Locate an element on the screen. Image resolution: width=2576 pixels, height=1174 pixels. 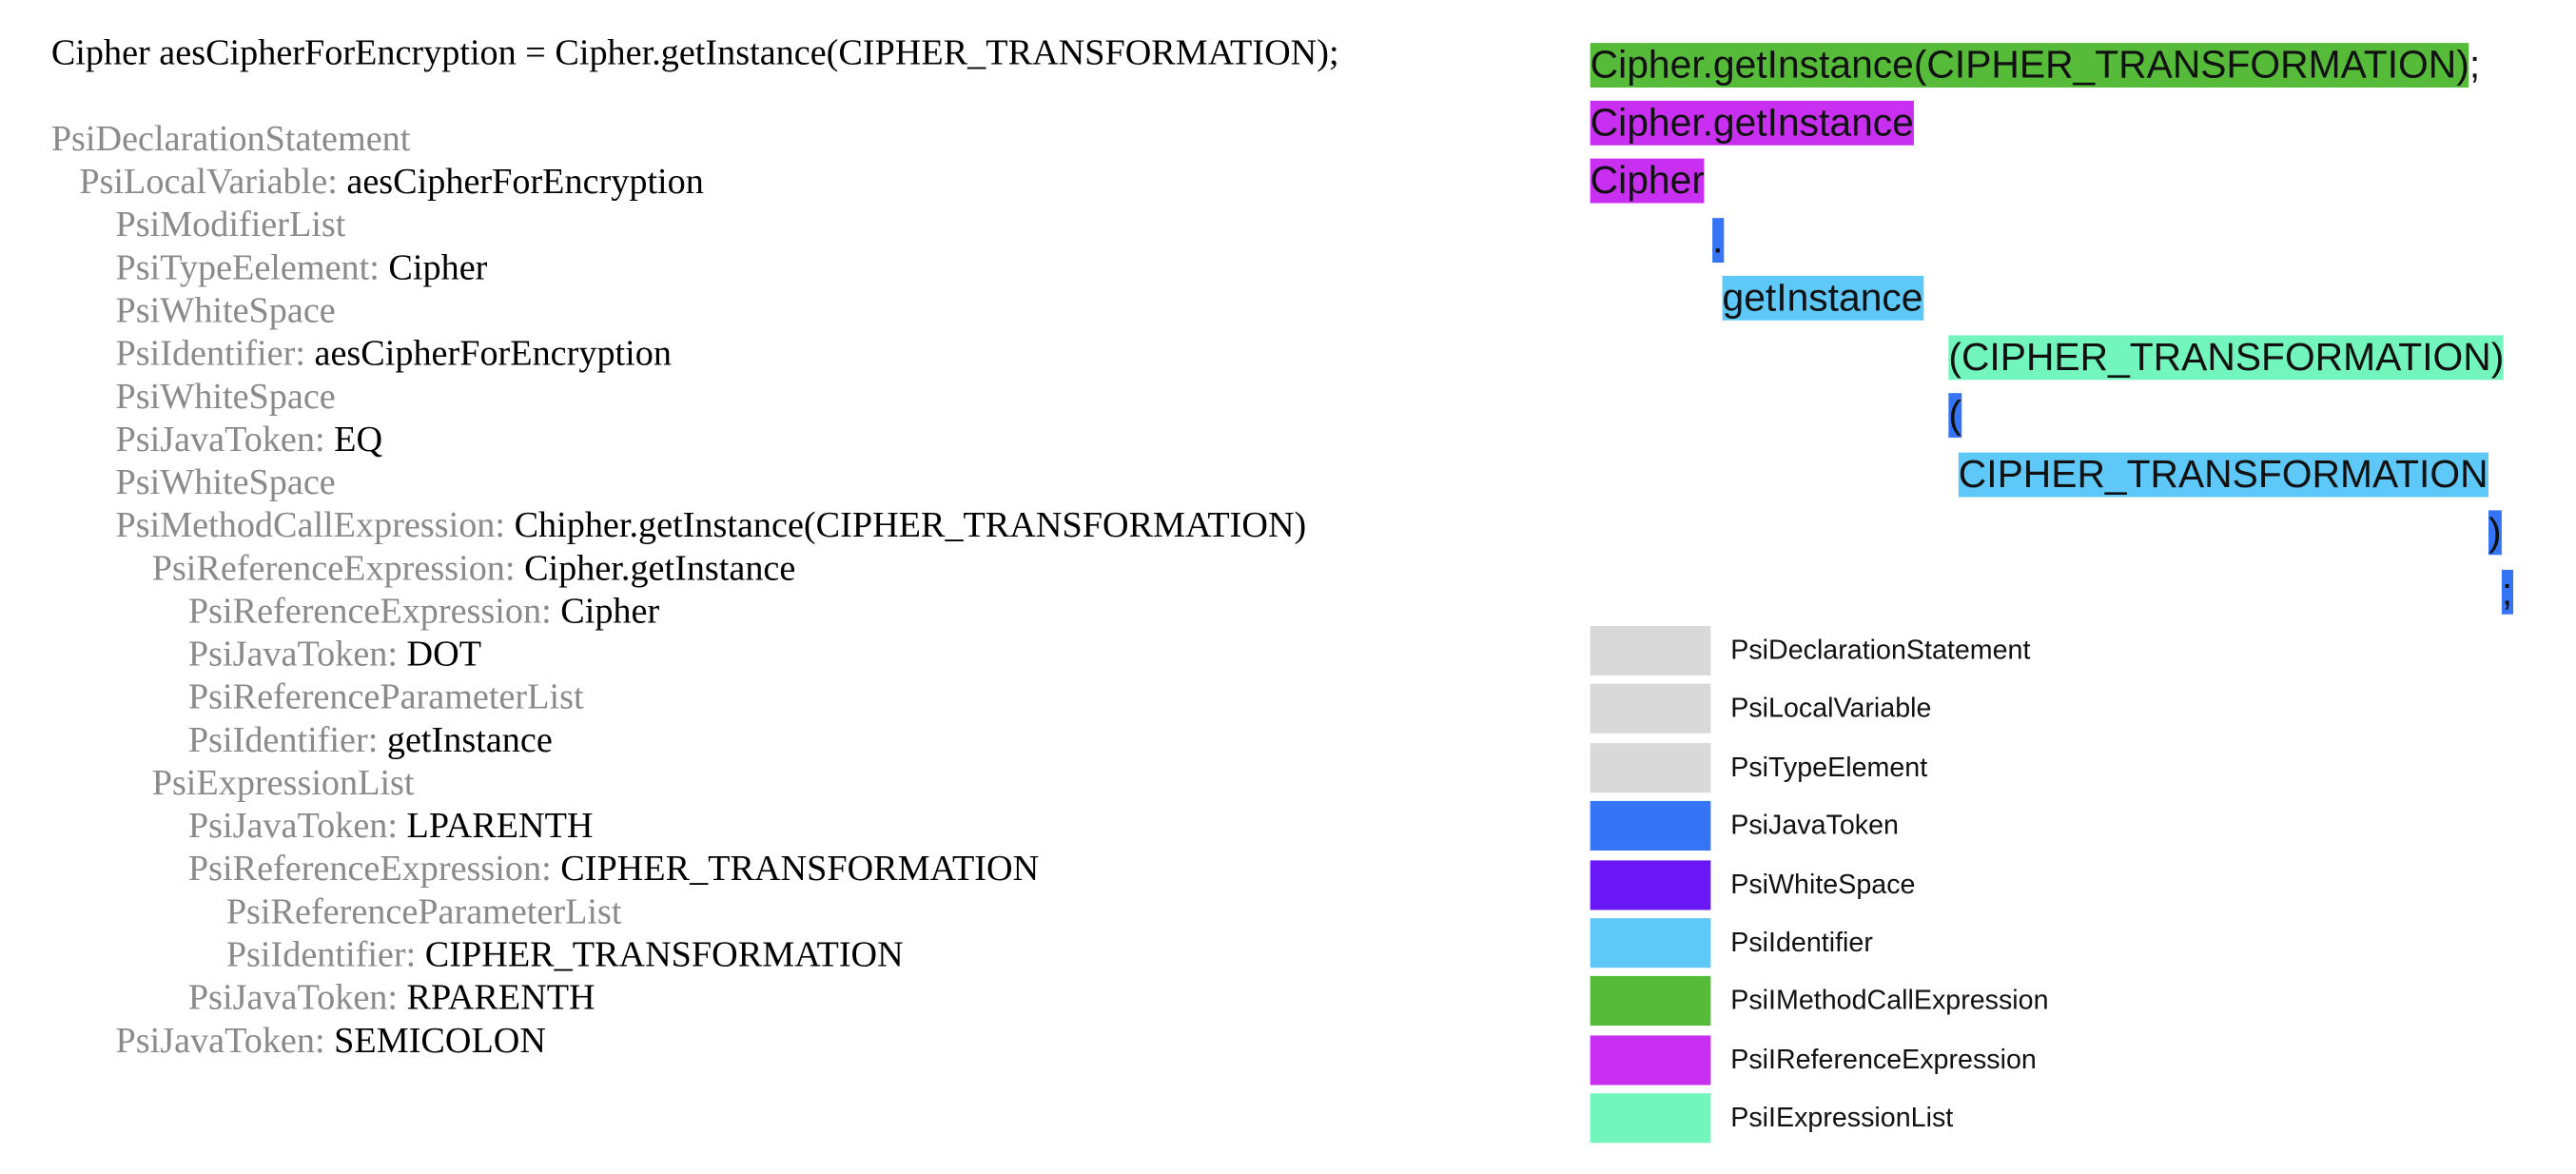
token-row: CIPHER_TRANSFORMATION is located at coordinates (2223, 475).